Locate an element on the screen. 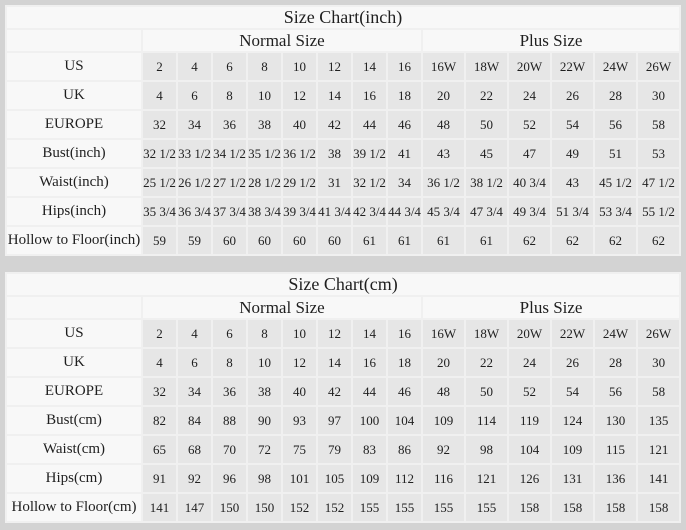 The image size is (686, 530). group-header-plus-size: Plus Size is located at coordinates (551, 40).